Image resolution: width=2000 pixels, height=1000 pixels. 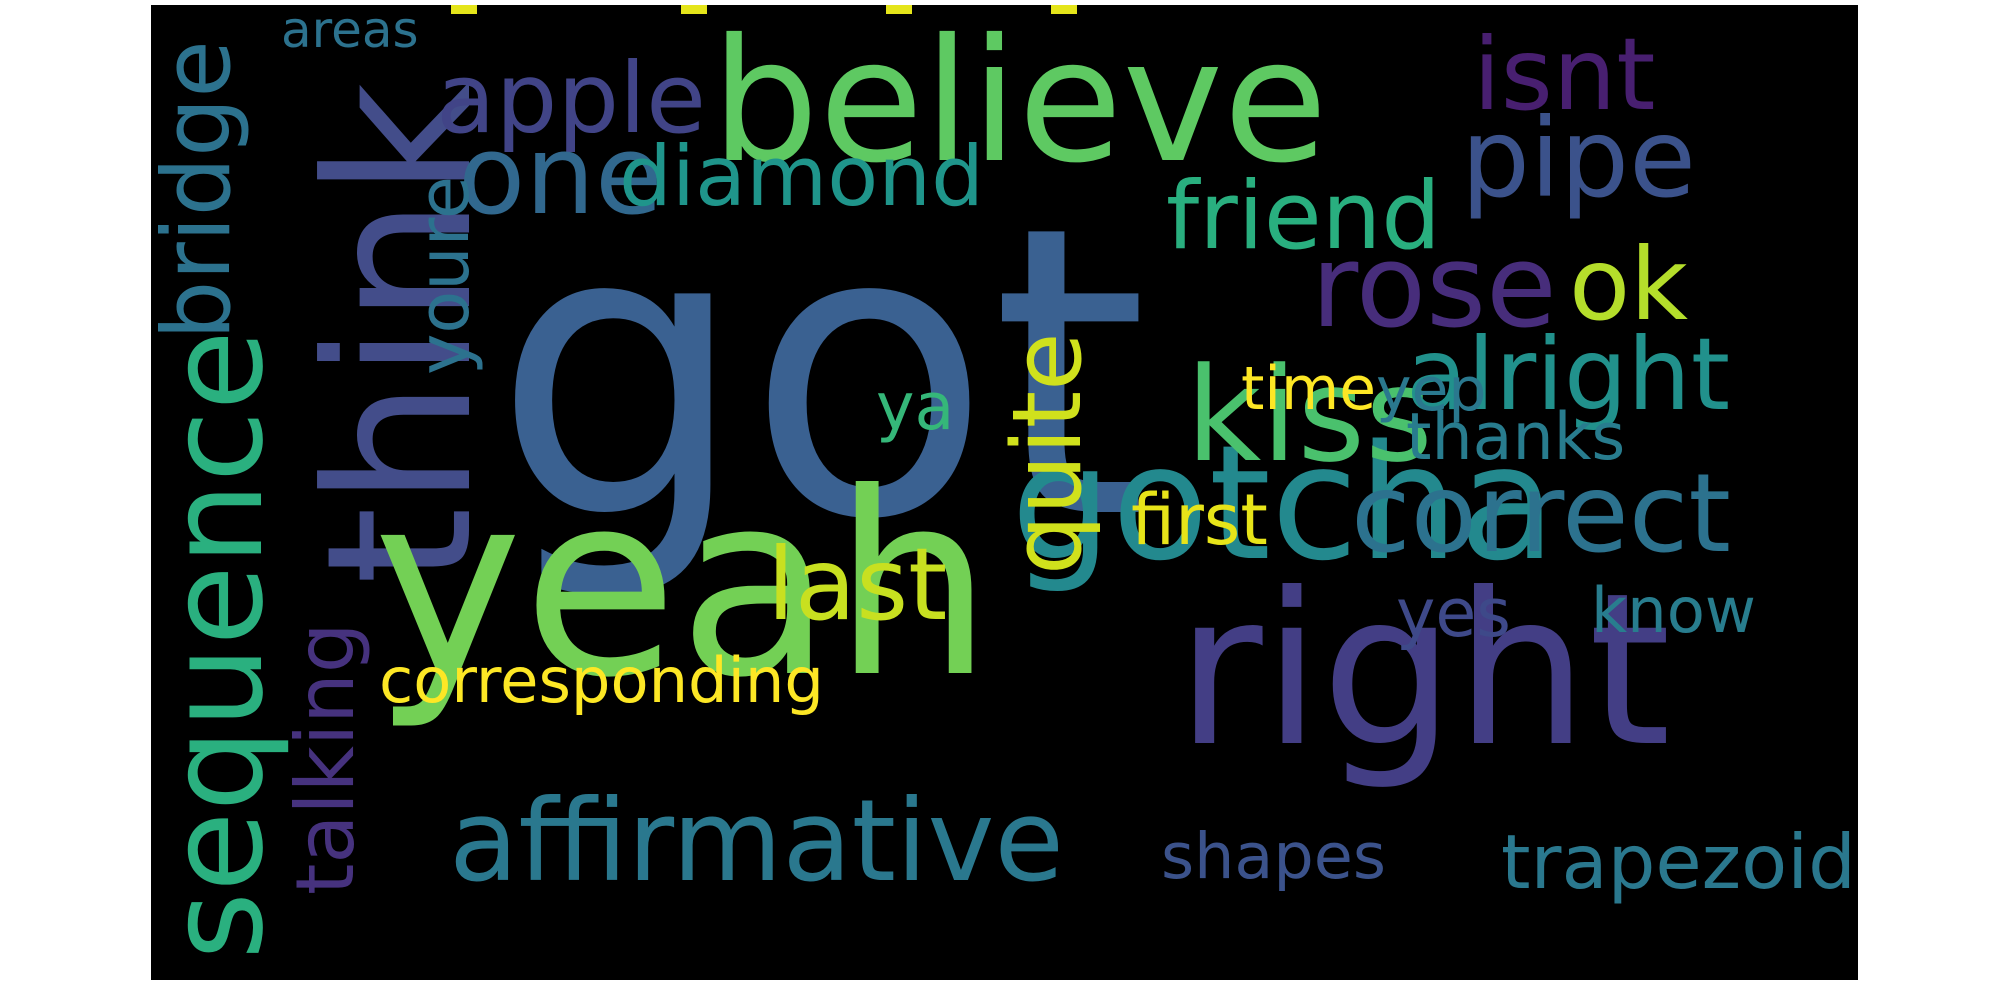 I want to click on word-areas: areas, so click(x=350, y=32).